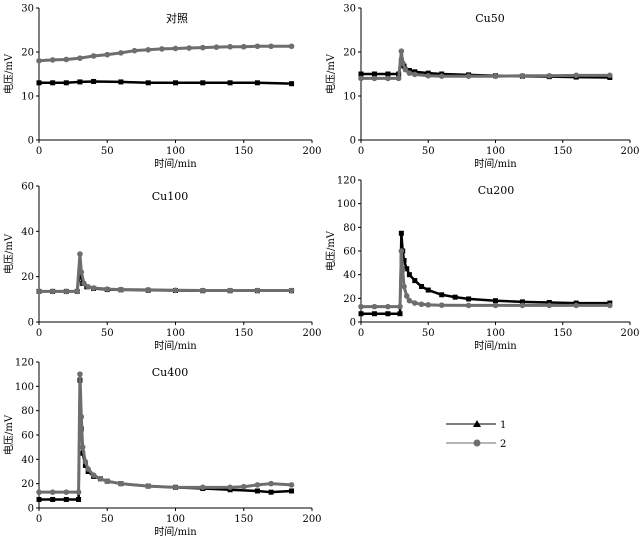 The height and width of the screenshot is (536, 640). What do you see at coordinates (349, 53) in the screenshot?
I see `y-tick-label: 20` at bounding box center [349, 53].